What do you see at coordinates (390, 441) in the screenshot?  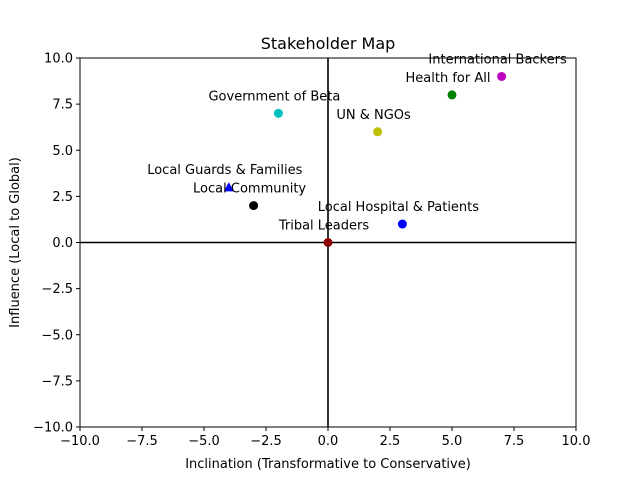 I see `x-tick-label: 2.5` at bounding box center [390, 441].